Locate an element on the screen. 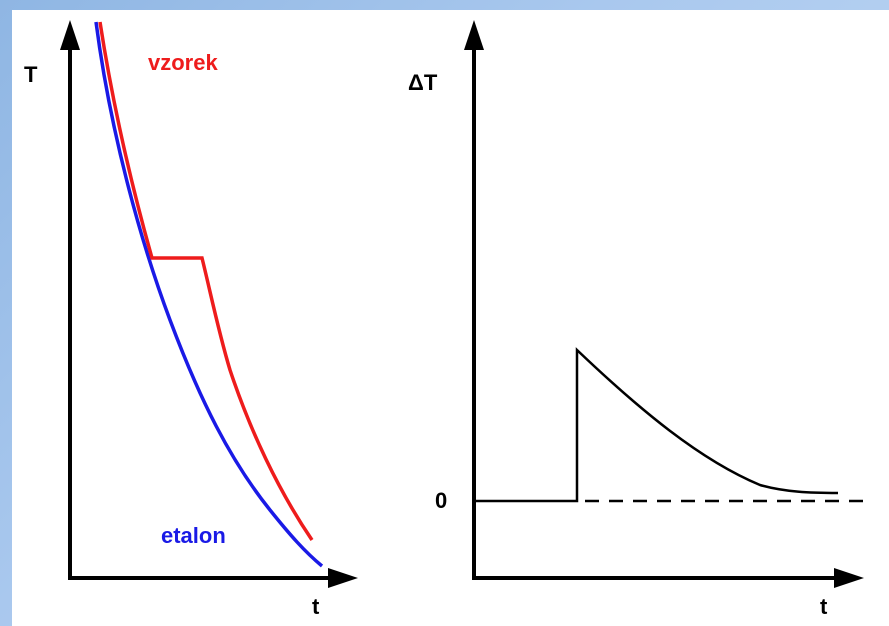 The width and height of the screenshot is (889, 626). left-y-axis-arrow is located at coordinates (70, 35).